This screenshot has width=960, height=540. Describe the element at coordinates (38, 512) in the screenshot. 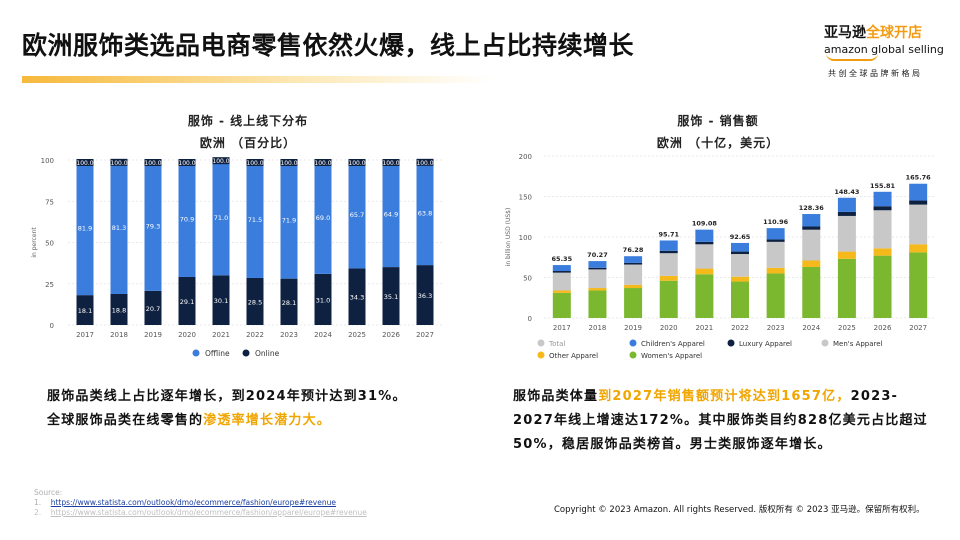

I see `source-num: 2.` at that location.